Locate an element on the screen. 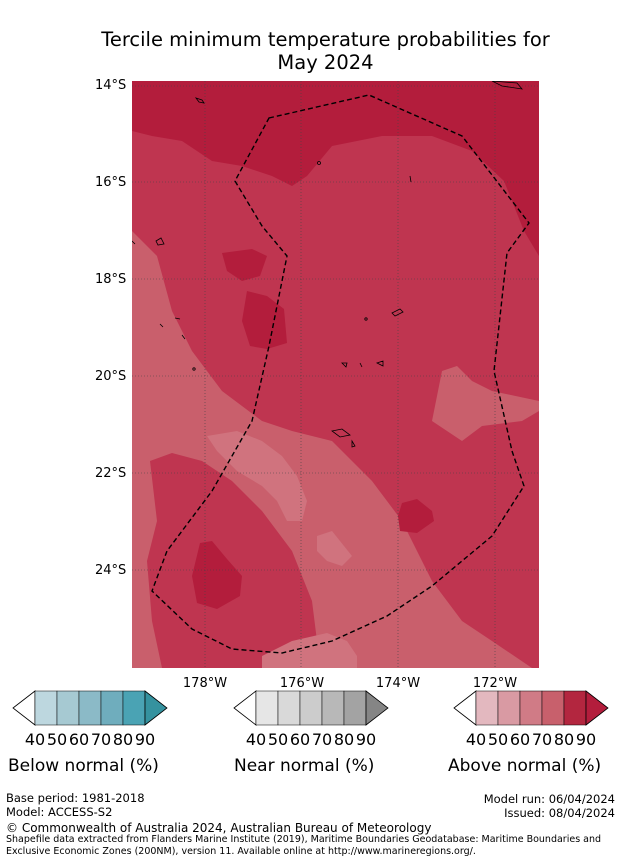 Image resolution: width=621 pixels, height=862 pixels. lat-tick-24s: 24°S is located at coordinates (111, 570).